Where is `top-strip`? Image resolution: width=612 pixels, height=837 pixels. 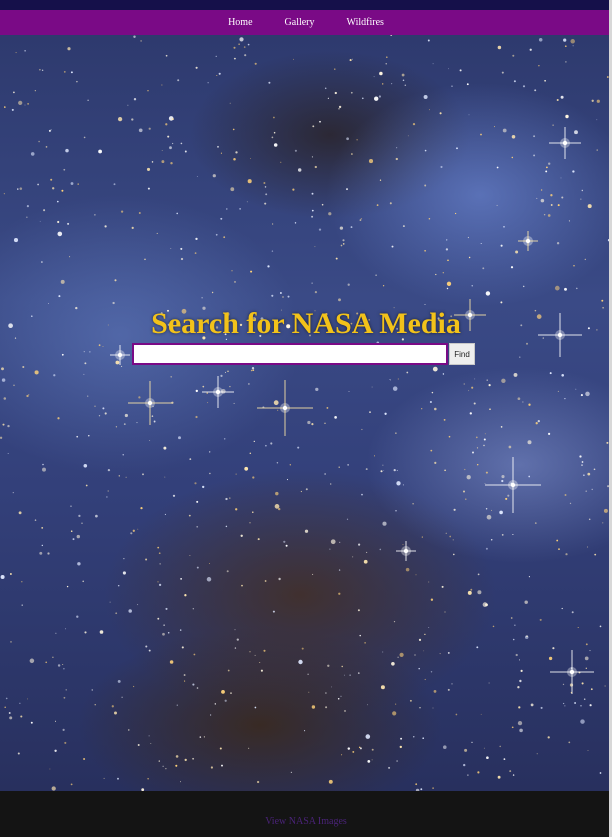 top-strip is located at coordinates (306, 5).